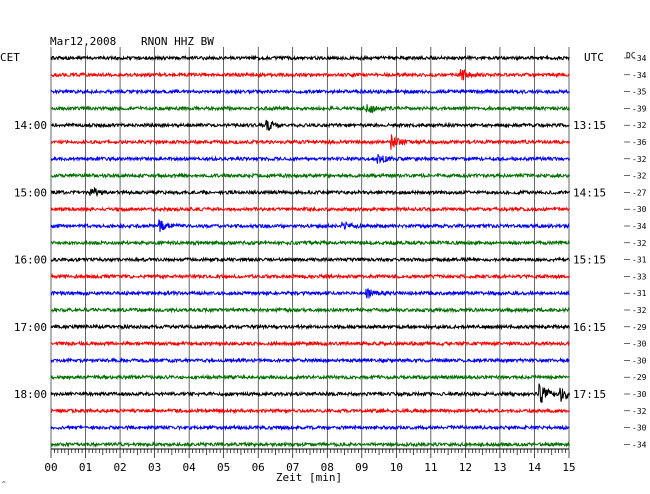 Image resolution: width=650 pixels, height=494 pixels. I want to click on x-axis-label: Zeit [min], so click(309, 477).